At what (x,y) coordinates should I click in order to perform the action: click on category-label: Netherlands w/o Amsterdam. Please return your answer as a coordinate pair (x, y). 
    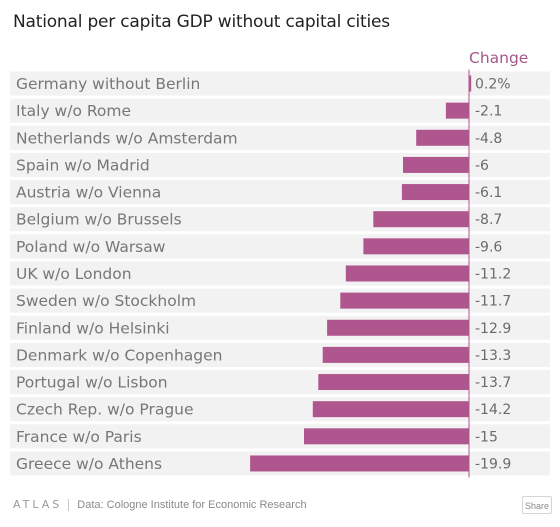
    Looking at the image, I should click on (127, 138).